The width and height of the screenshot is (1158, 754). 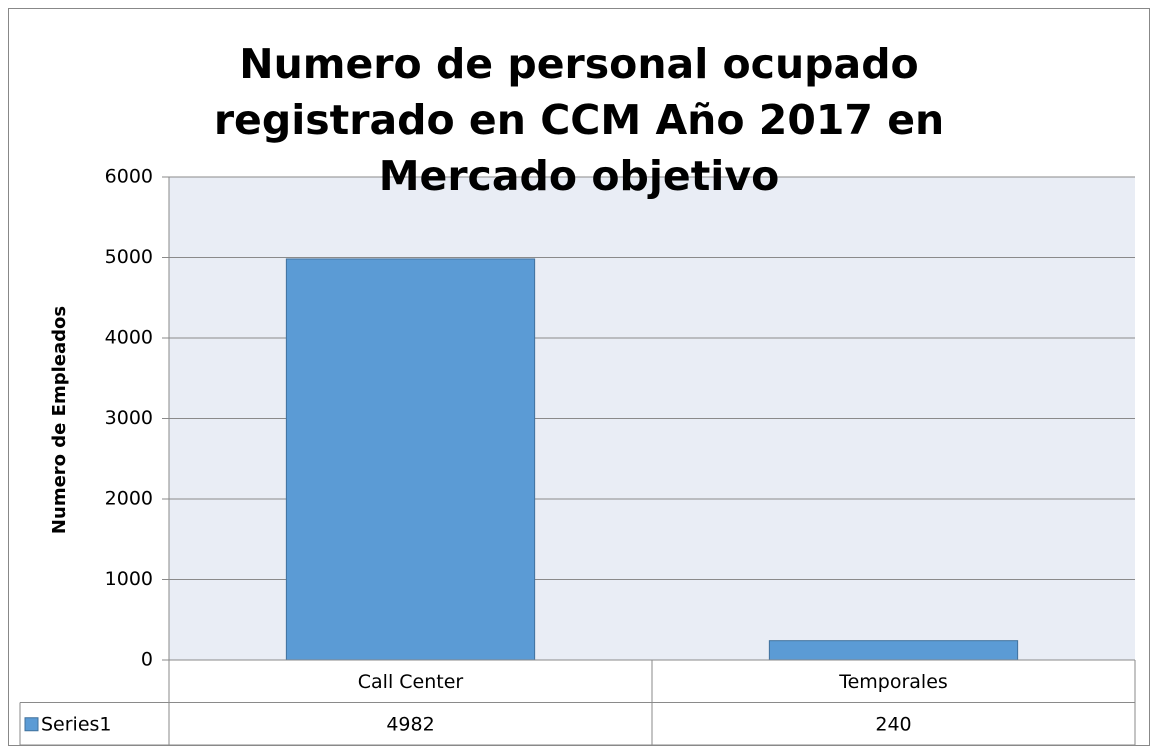 What do you see at coordinates (893, 682) in the screenshot?
I see `x-tick-label: Temporales` at bounding box center [893, 682].